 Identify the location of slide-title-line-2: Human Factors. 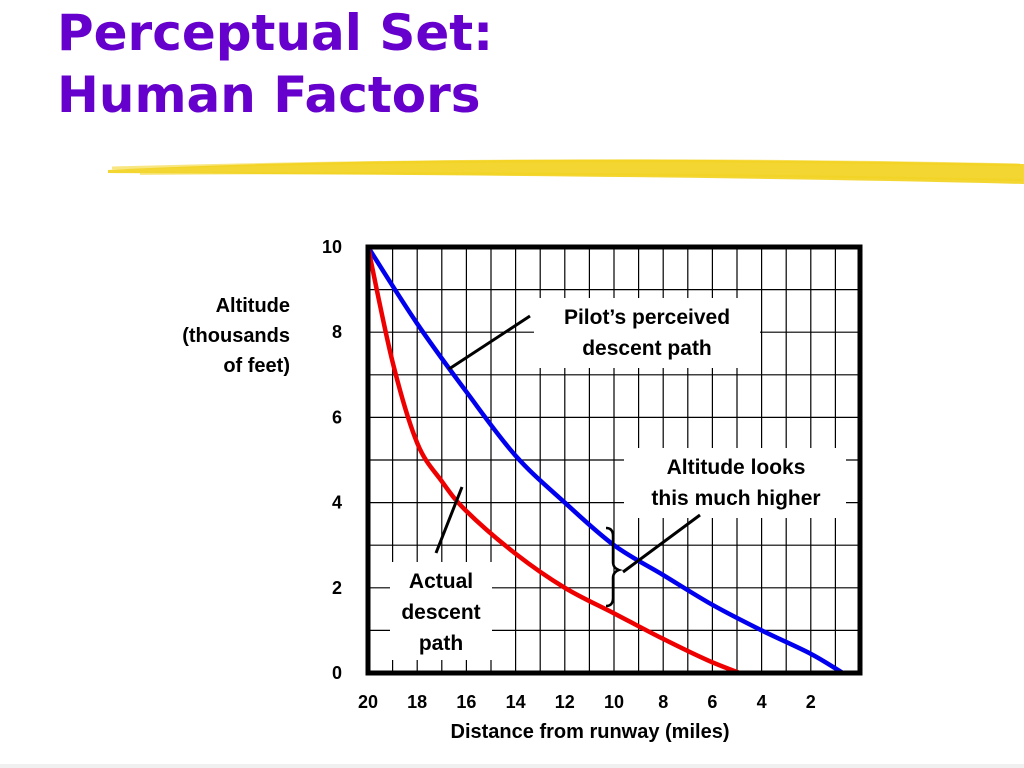
(269, 95).